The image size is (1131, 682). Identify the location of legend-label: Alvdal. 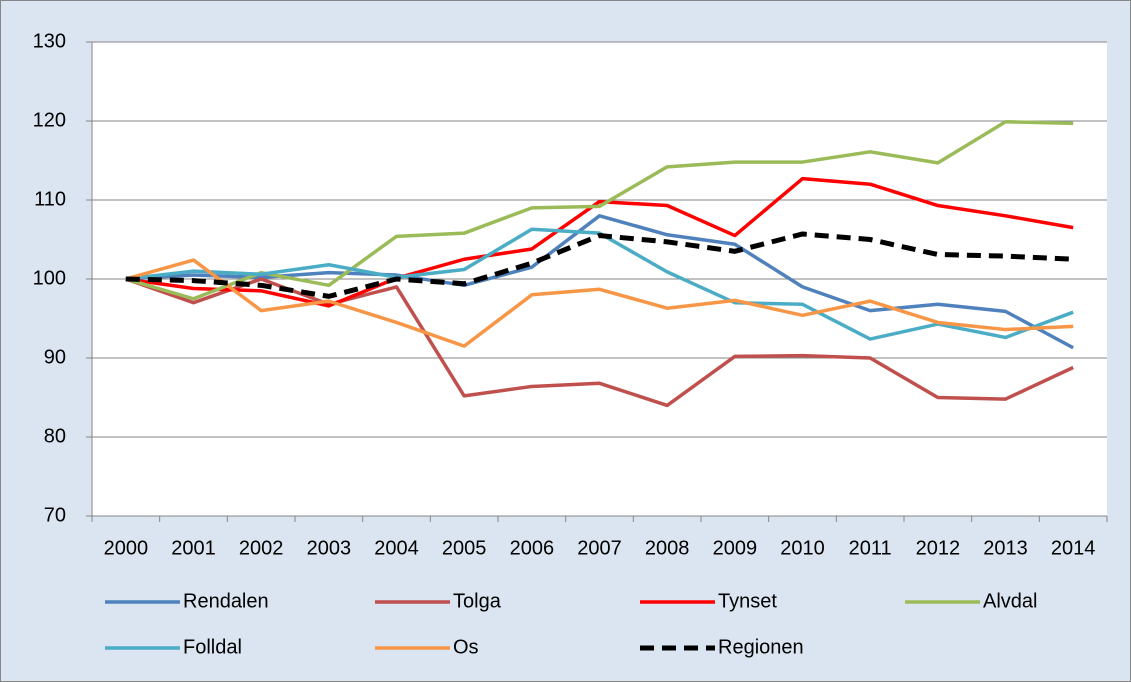
(1010, 601).